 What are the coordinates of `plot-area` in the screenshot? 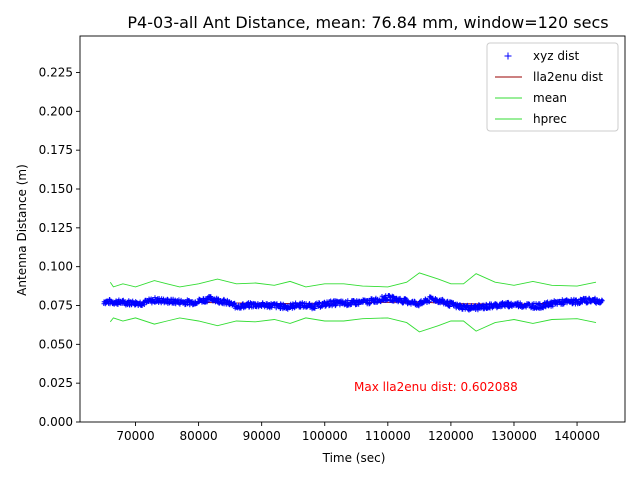 It's located at (353, 302).